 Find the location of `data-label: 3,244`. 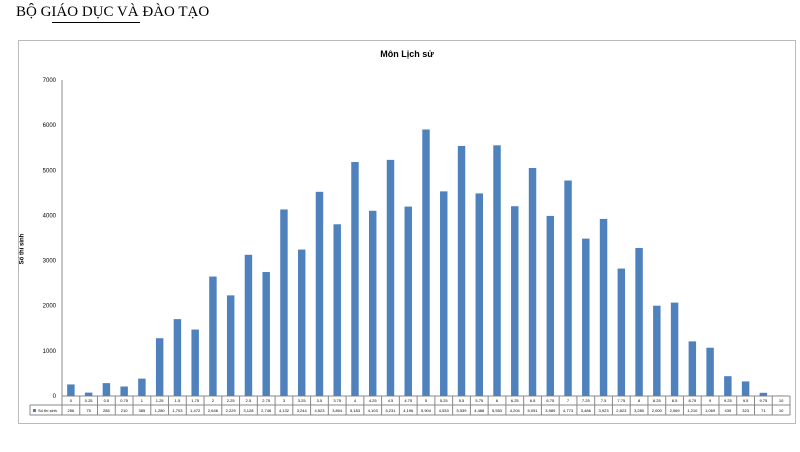

data-label: 3,244 is located at coordinates (302, 410).